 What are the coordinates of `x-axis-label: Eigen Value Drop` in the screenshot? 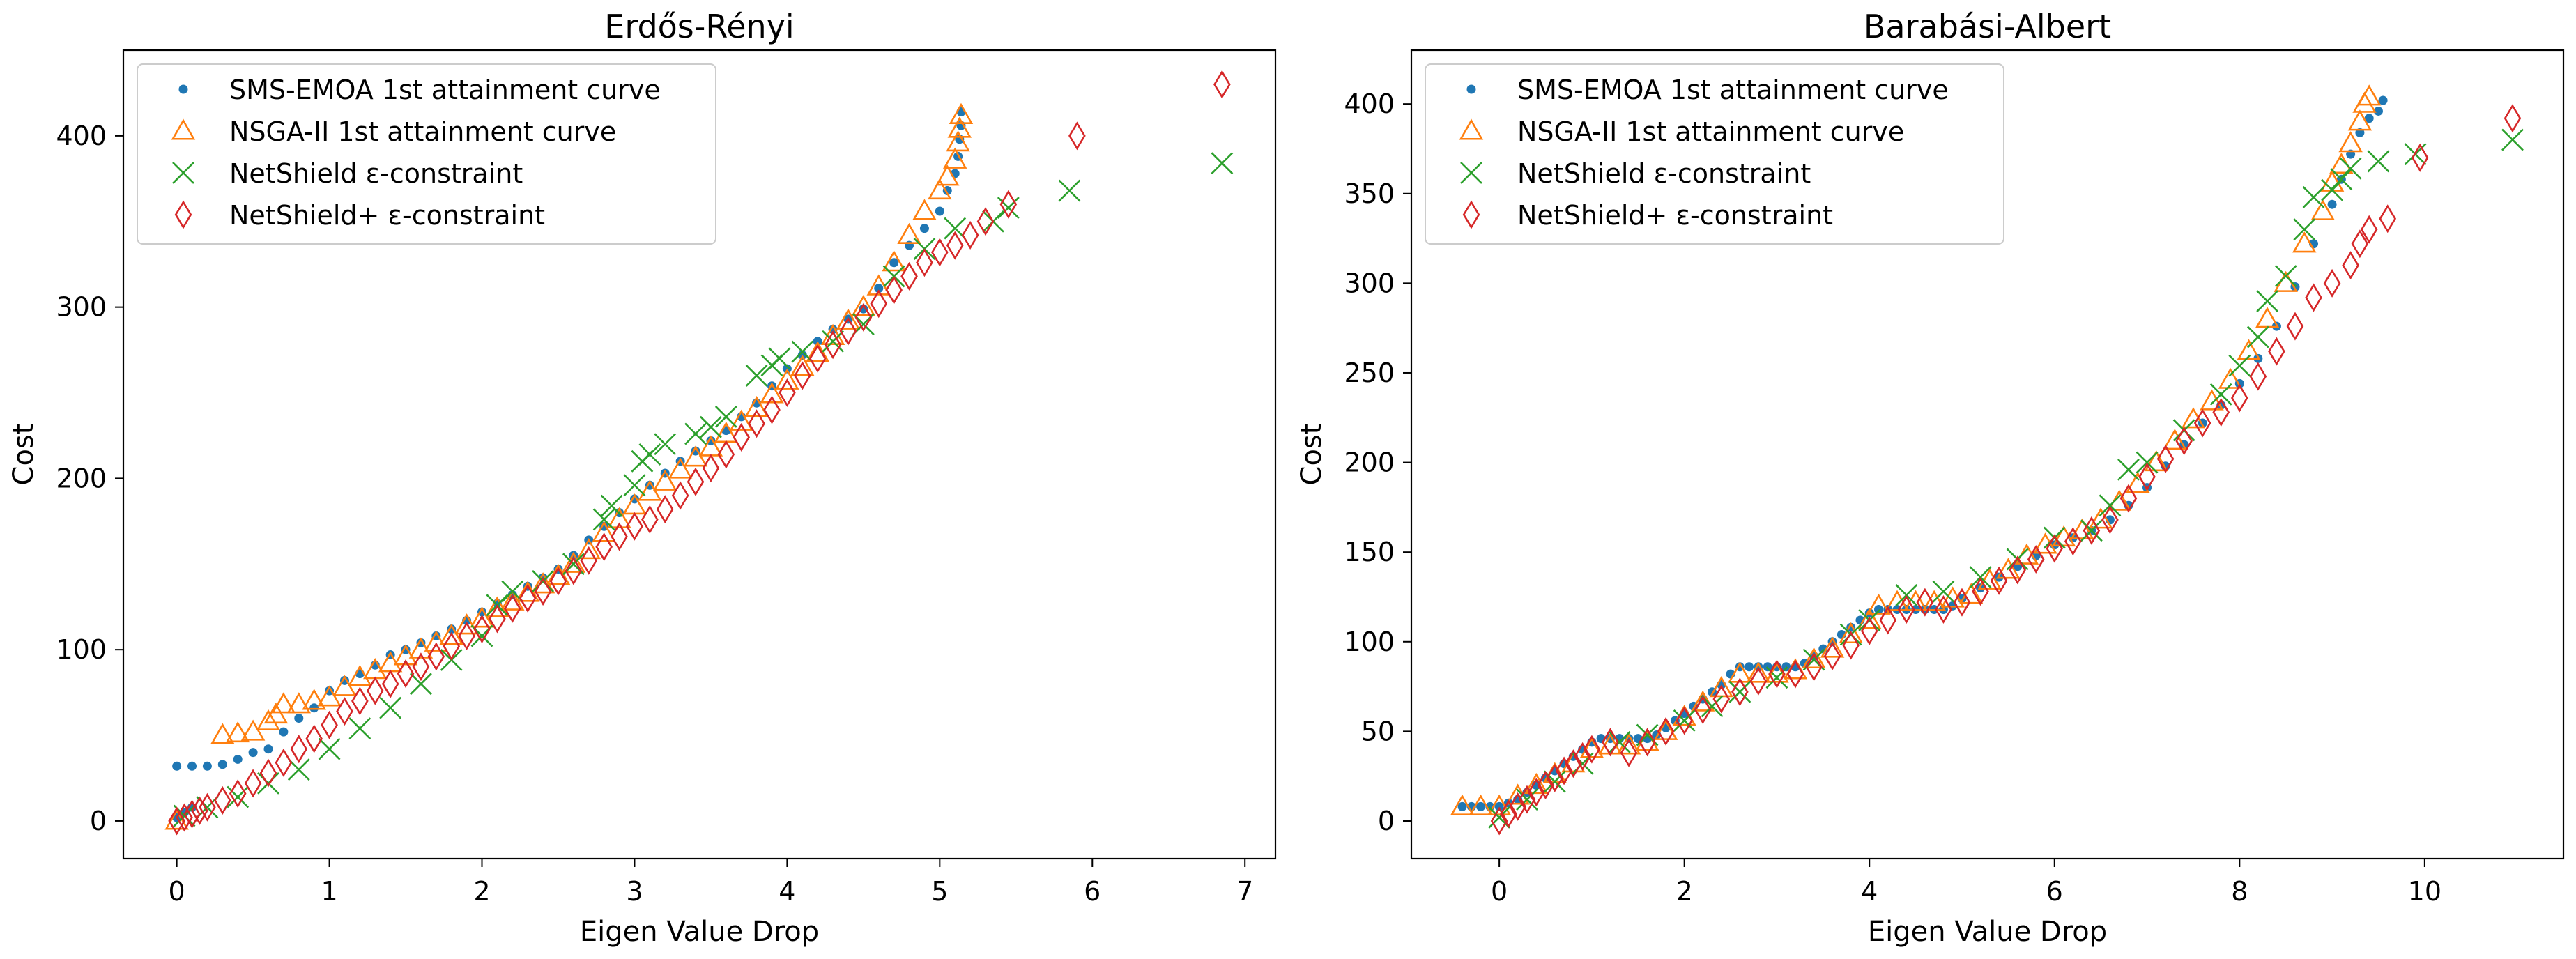 It's located at (1987, 932).